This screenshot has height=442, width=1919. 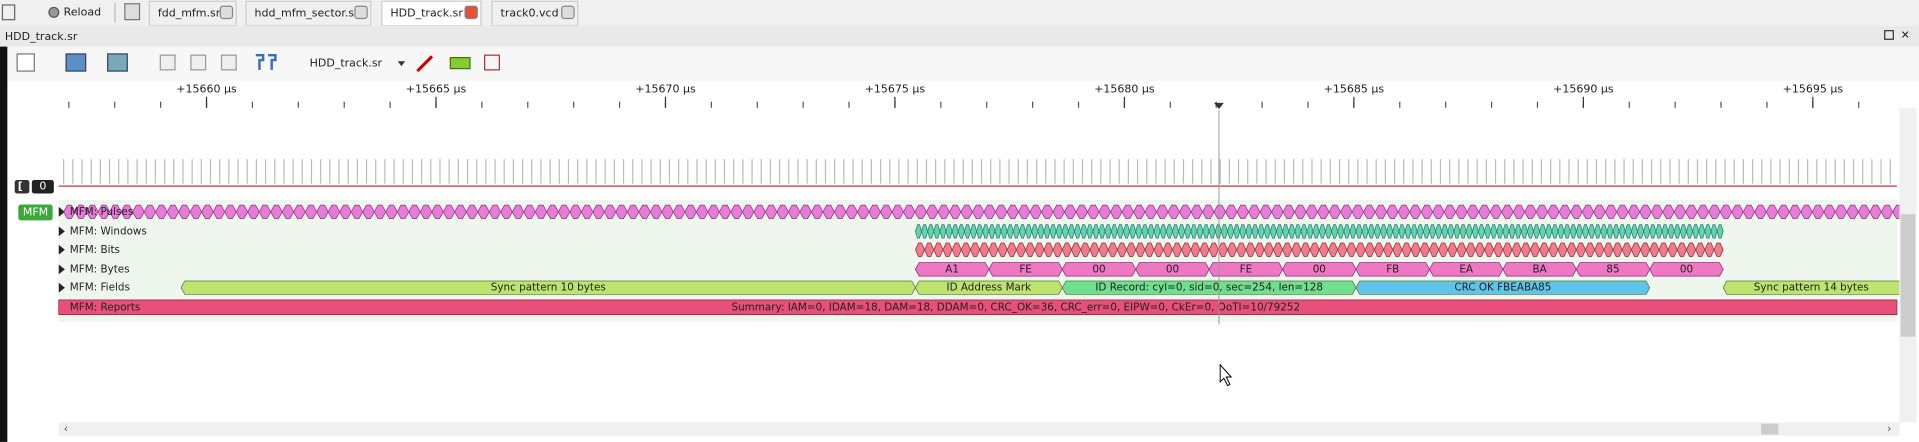 I want to click on zoom-out, so click(x=198, y=62).